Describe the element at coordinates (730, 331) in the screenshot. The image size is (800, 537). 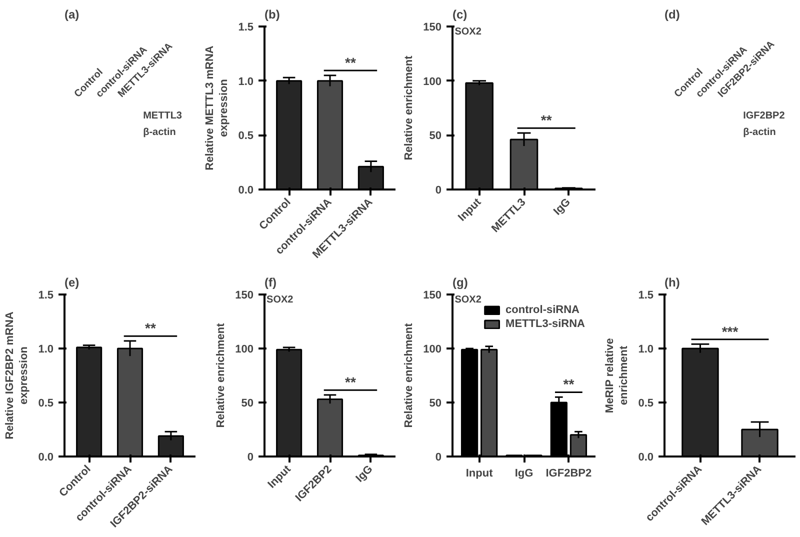
I see `annotation: ***` at that location.